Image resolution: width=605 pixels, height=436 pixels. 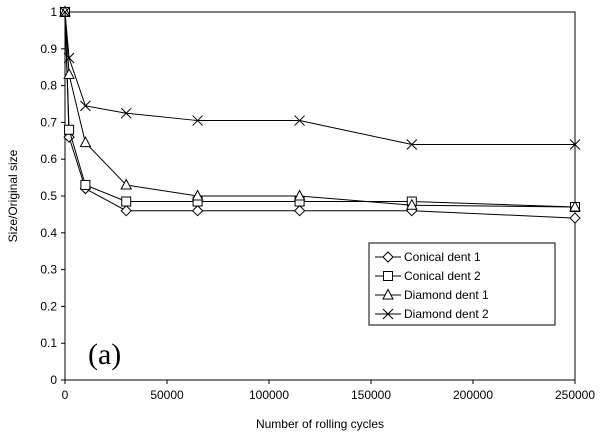 I want to click on legend-item: Diamond dent 1, so click(x=432, y=295).